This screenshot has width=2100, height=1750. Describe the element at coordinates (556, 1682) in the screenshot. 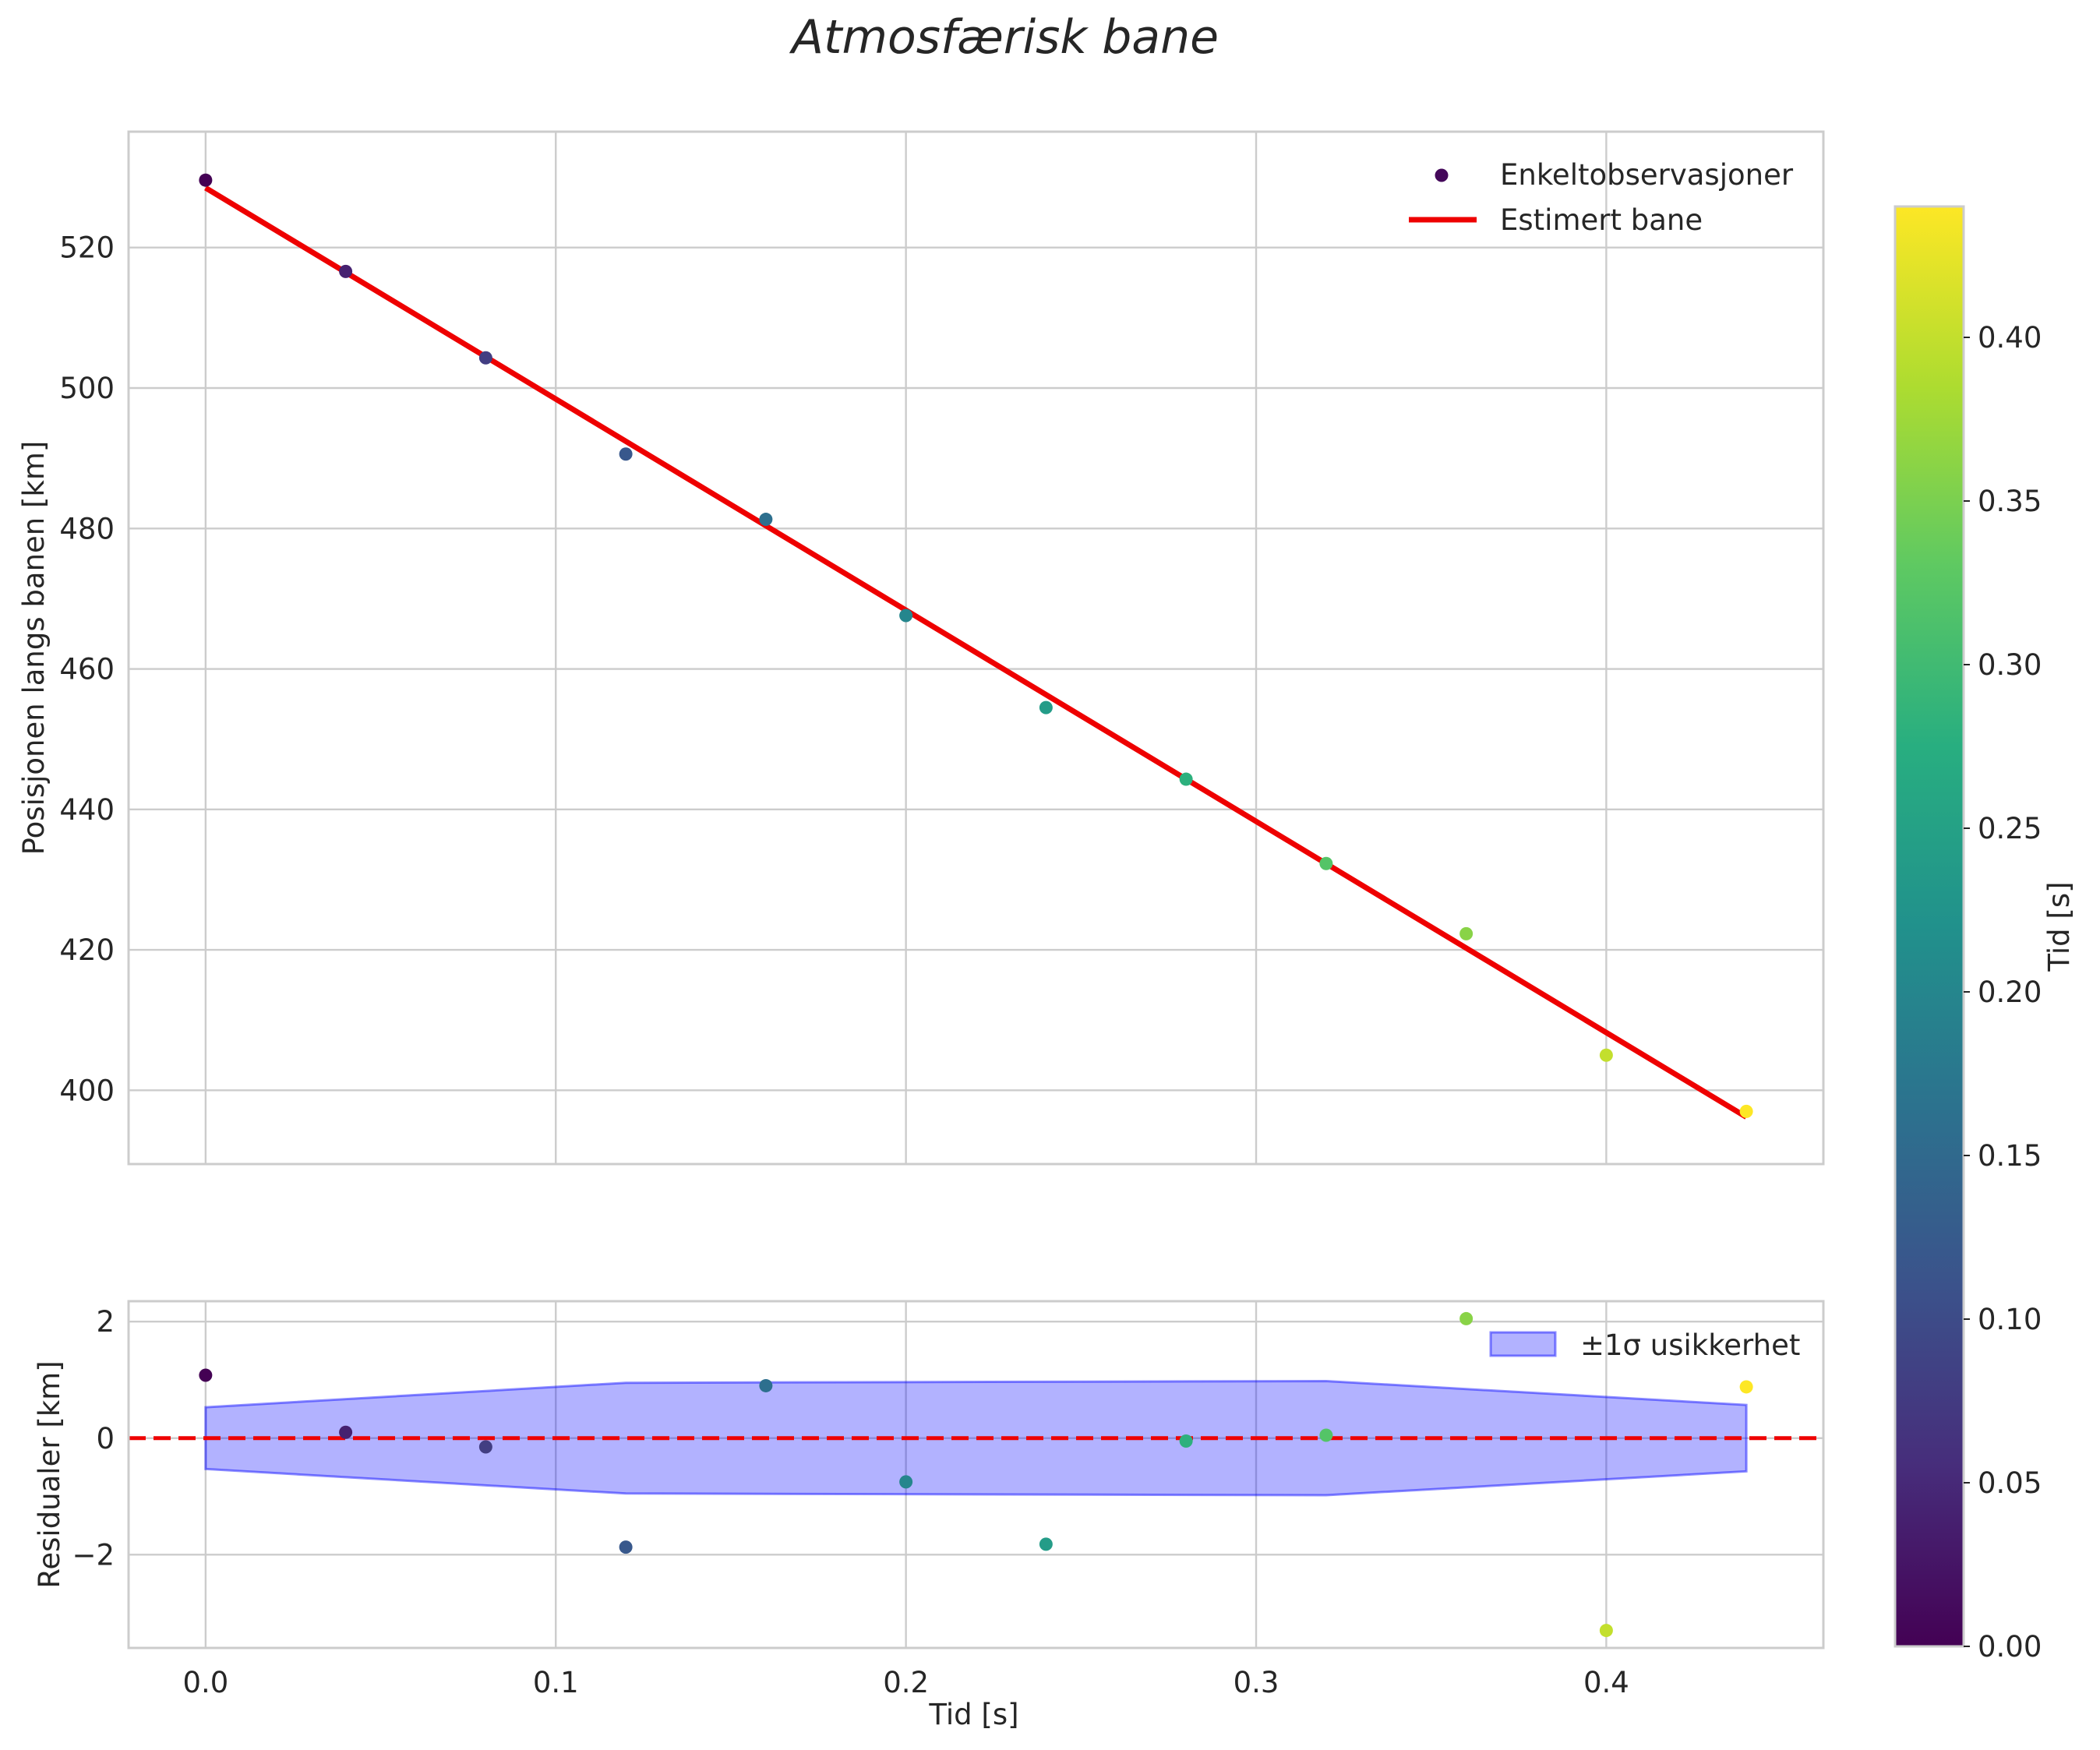

I see `resid-xtick-label: 0.1` at that location.